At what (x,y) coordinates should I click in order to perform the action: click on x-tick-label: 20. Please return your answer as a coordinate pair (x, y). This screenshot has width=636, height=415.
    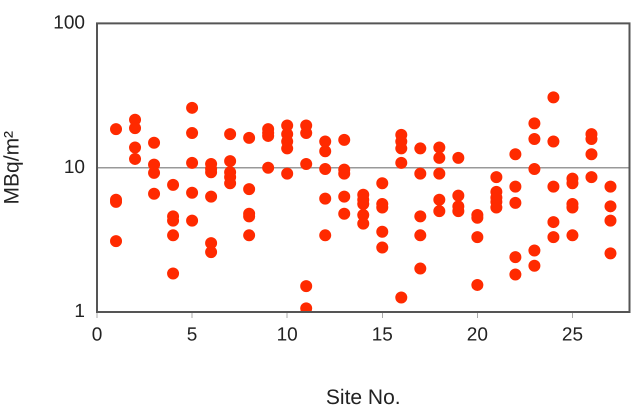
    Looking at the image, I should click on (477, 335).